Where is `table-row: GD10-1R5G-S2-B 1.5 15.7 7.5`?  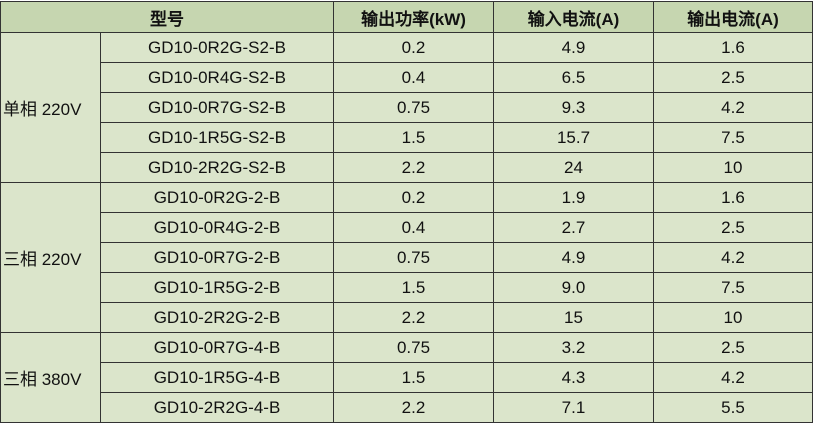
table-row: GD10-1R5G-S2-B 1.5 15.7 7.5 is located at coordinates (407, 137).